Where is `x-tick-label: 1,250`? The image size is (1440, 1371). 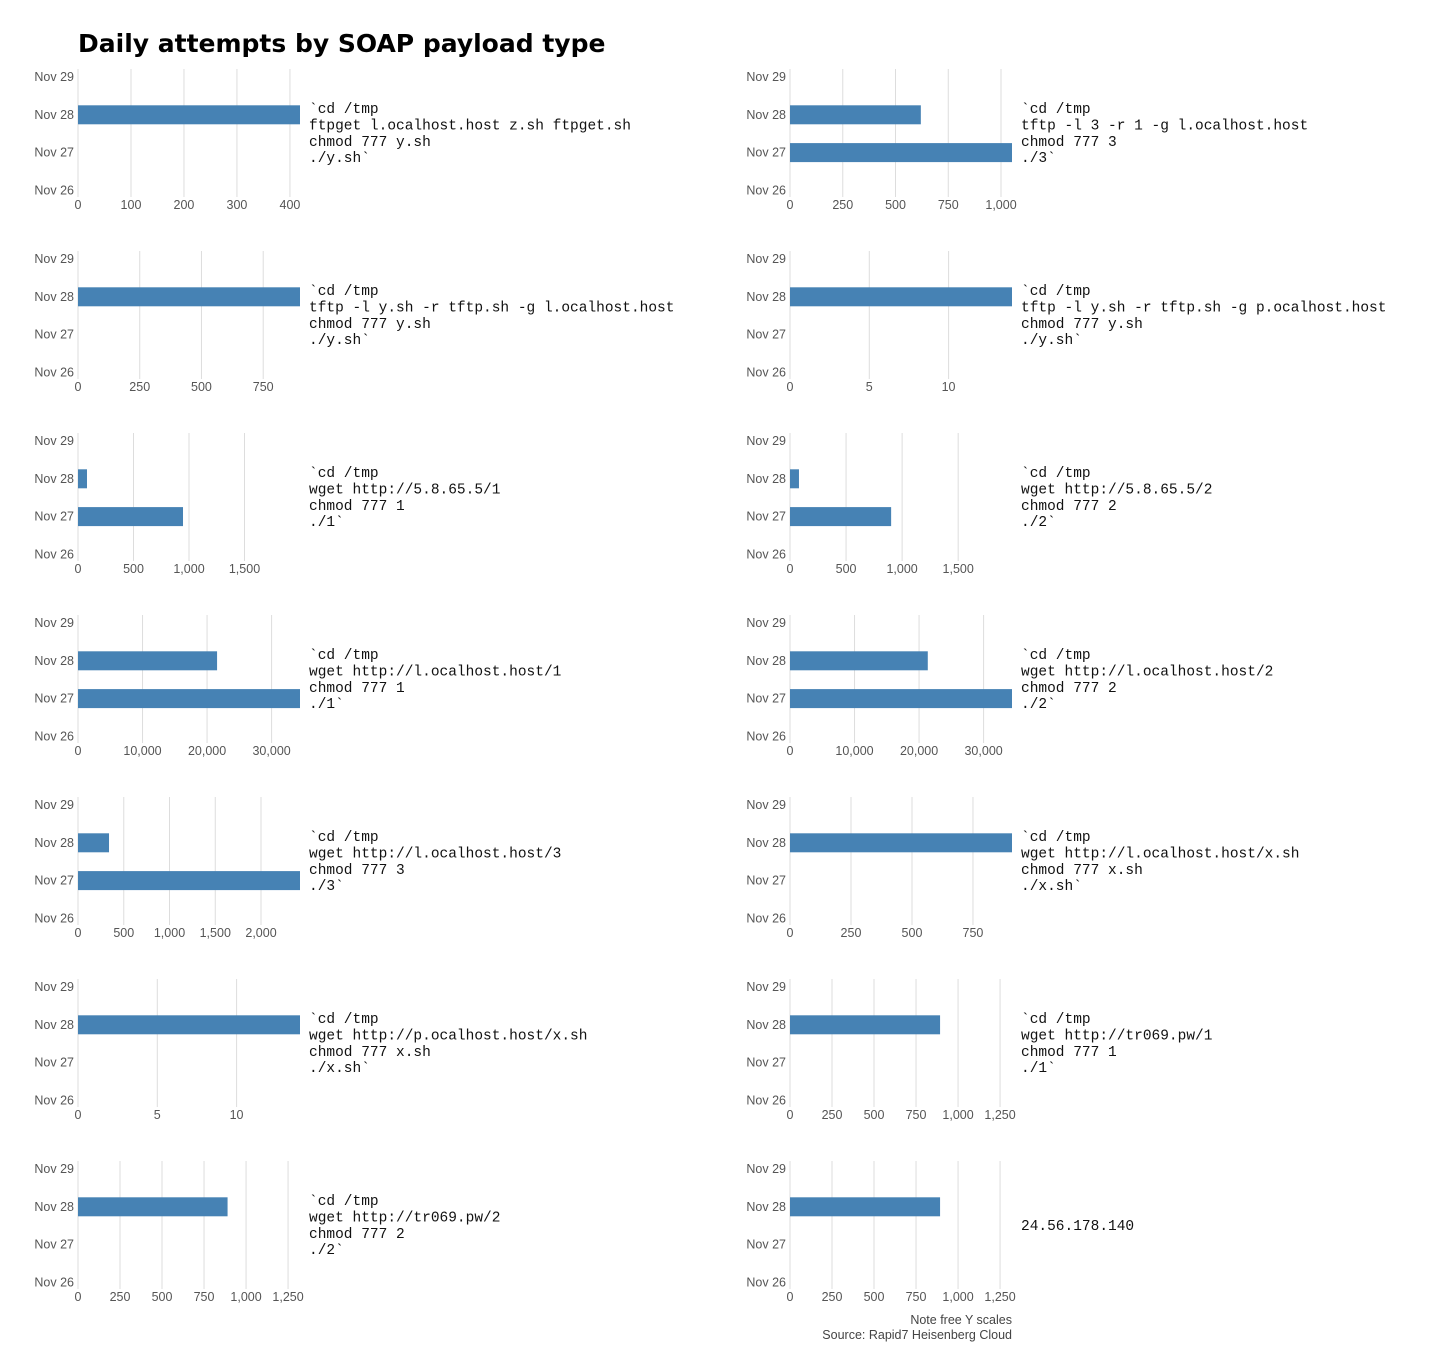
x-tick-label: 1,250 is located at coordinates (999, 1297).